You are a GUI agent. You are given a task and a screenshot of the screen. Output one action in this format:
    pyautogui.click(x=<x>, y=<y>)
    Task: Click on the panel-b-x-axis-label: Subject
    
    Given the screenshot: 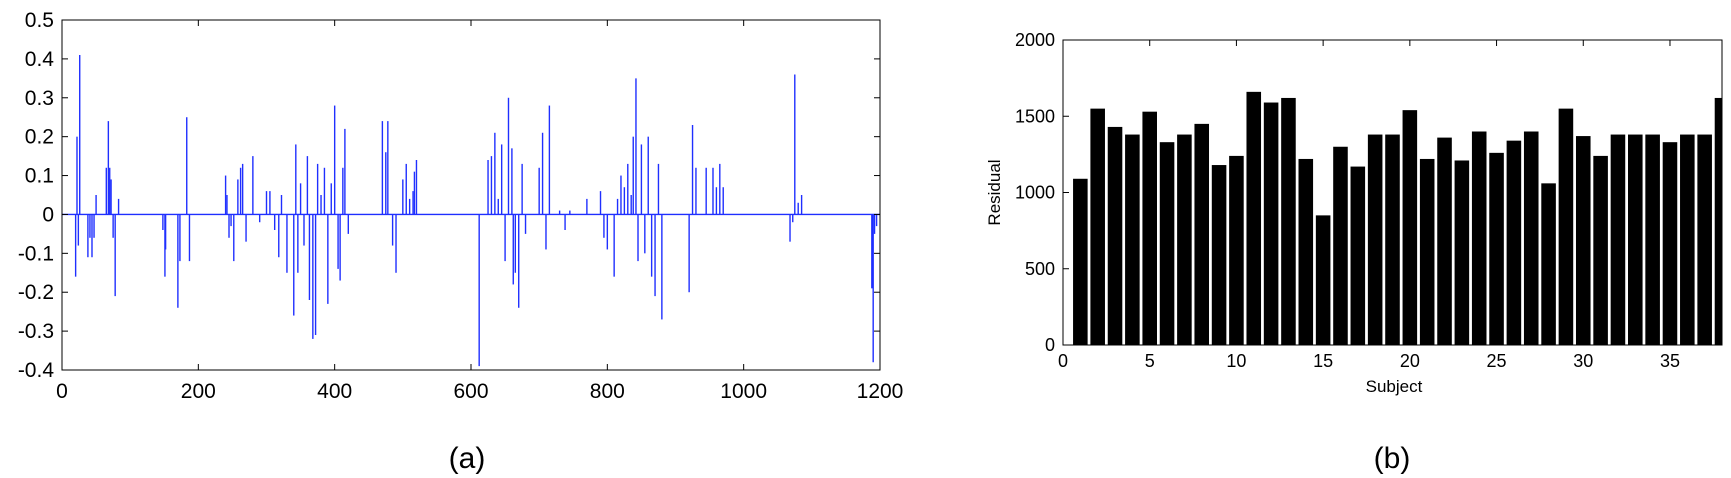 What is the action you would take?
    pyautogui.click(x=1394, y=386)
    